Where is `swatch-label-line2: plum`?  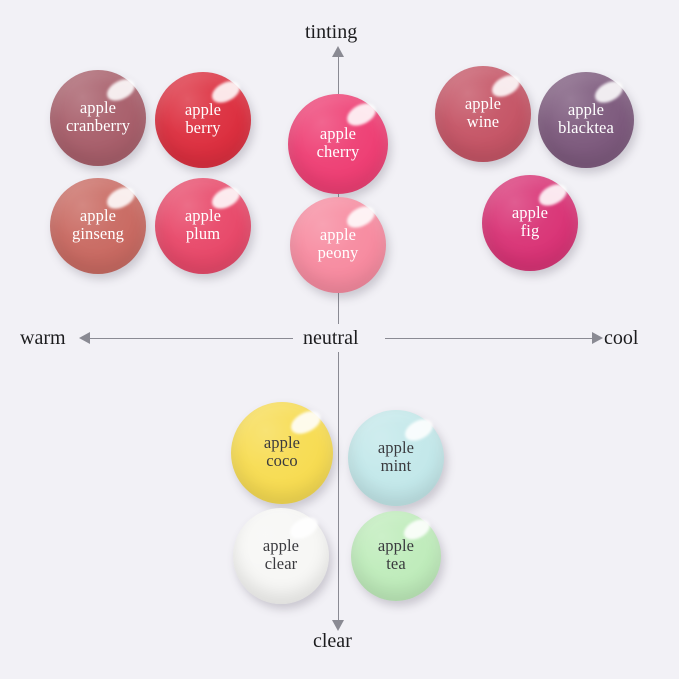 swatch-label-line2: plum is located at coordinates (203, 233).